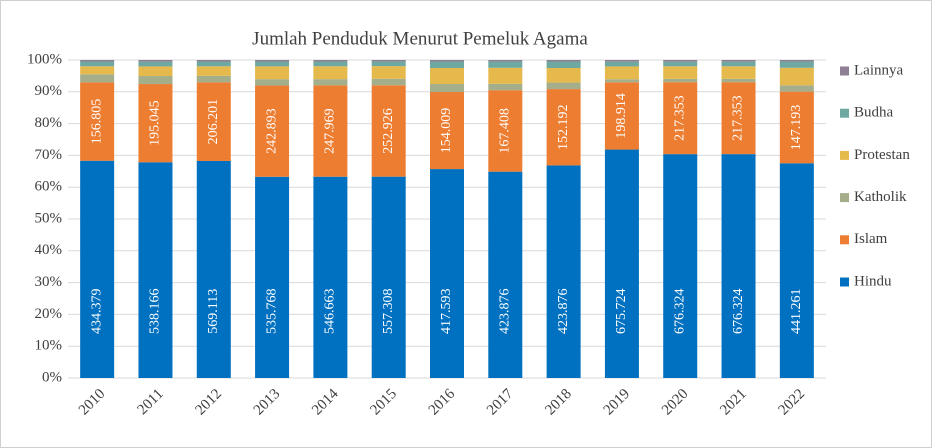 The image size is (932, 448). I want to click on data-label: 195.045, so click(155, 123).